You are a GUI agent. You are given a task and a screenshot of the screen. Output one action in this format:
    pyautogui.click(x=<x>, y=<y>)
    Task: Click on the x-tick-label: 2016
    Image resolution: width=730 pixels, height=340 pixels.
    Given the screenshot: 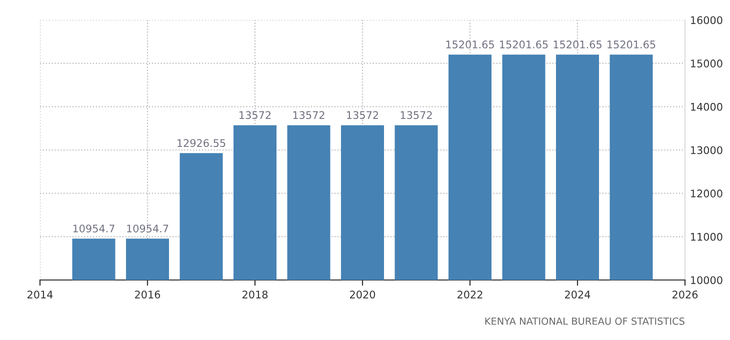 What is the action you would take?
    pyautogui.click(x=147, y=294)
    